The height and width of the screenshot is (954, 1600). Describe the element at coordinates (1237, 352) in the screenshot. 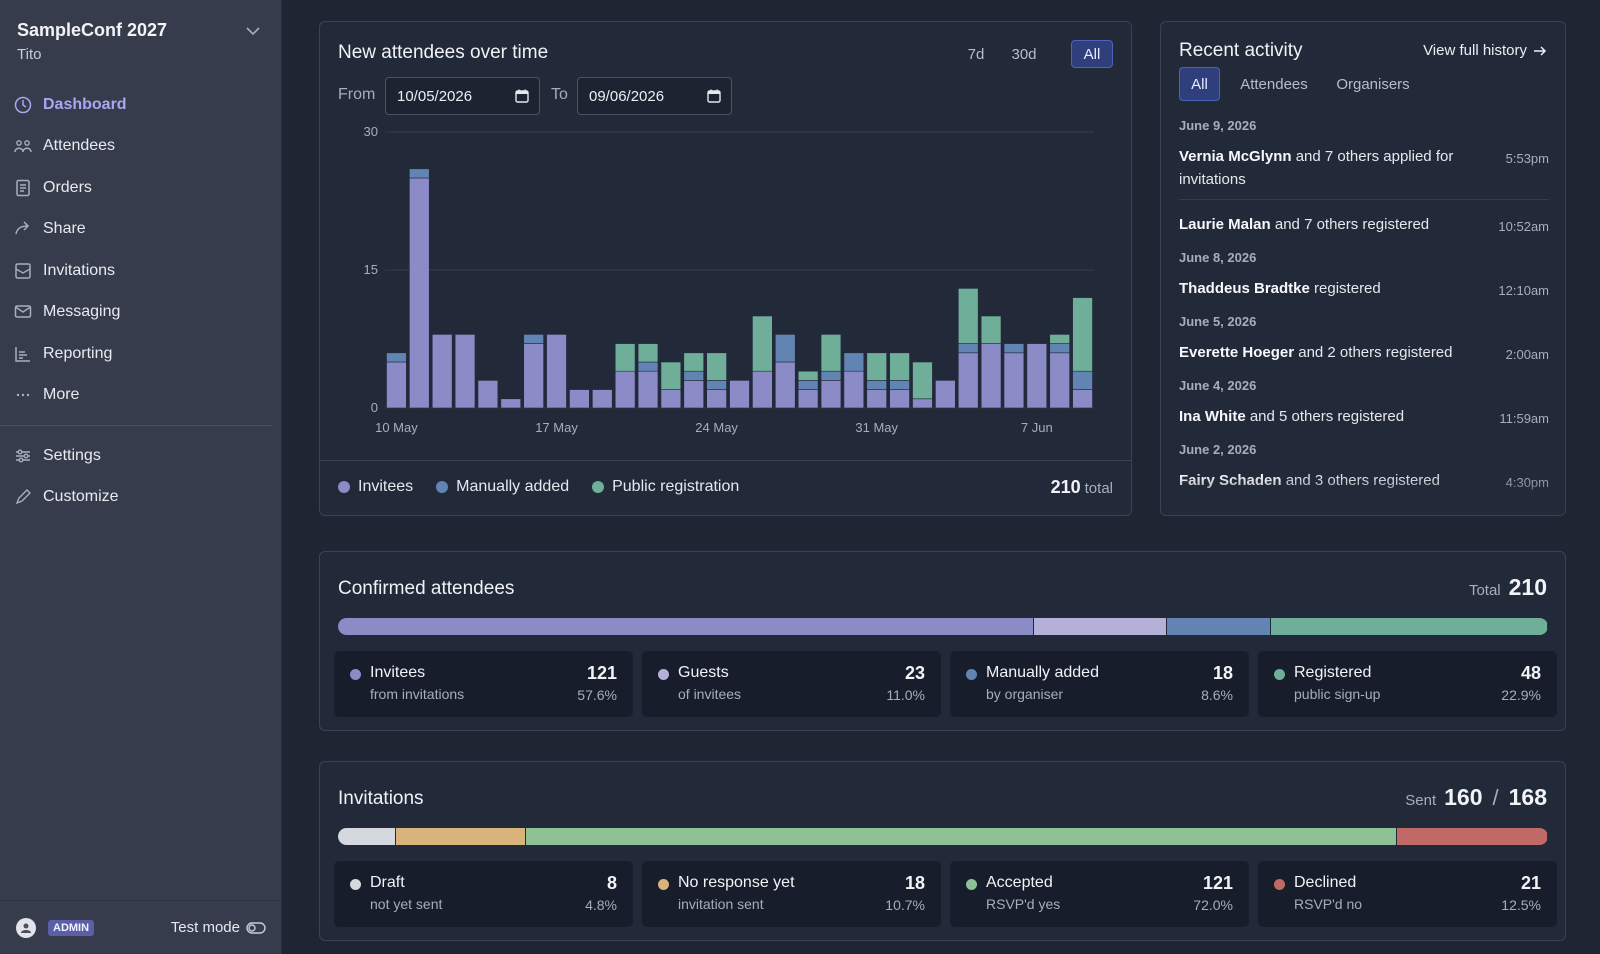

I see `activity-person: Everette Hoeger` at that location.